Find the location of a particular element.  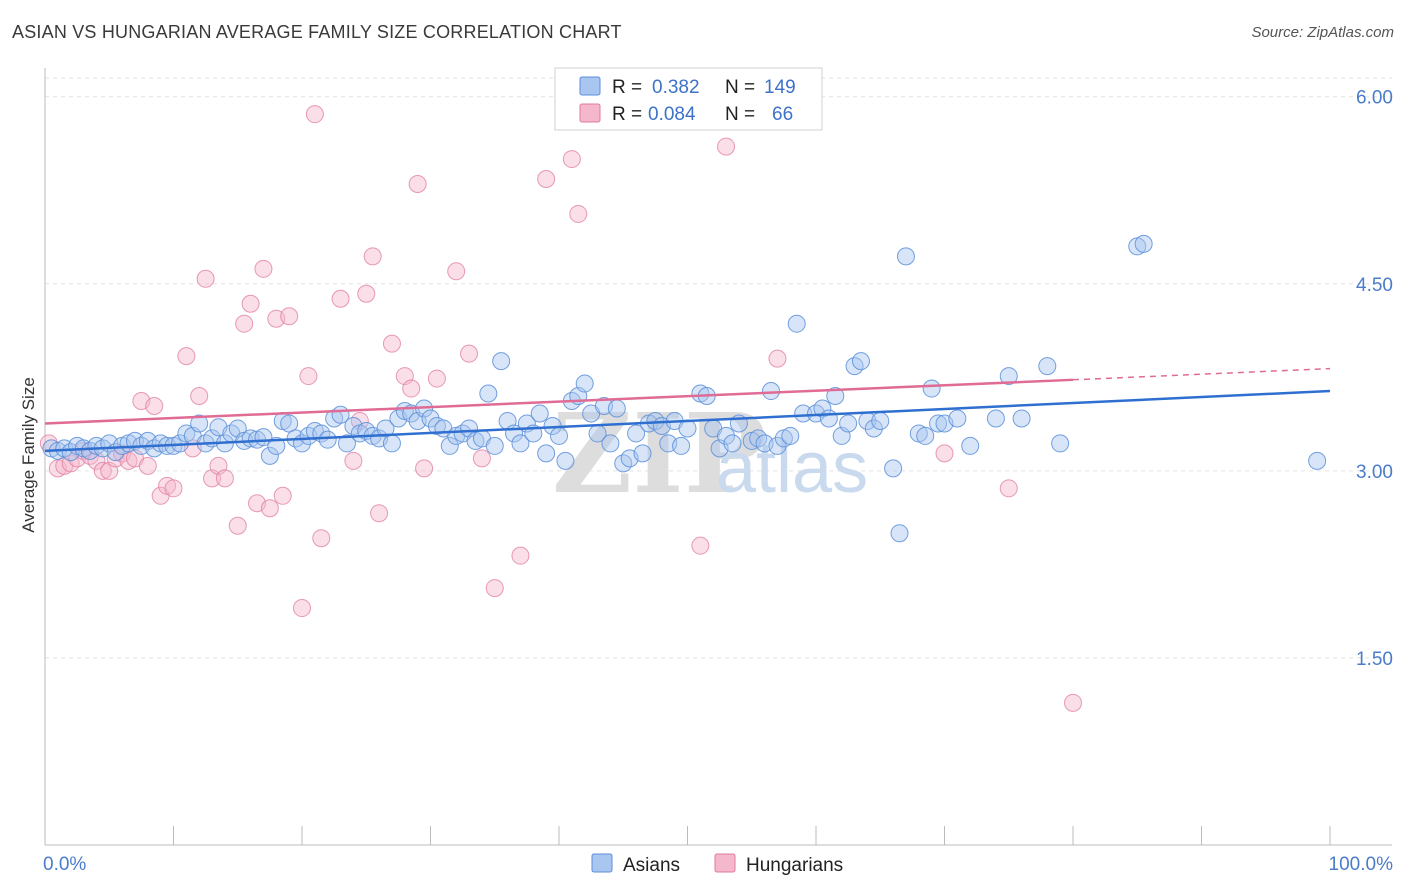

hungarian-trend-line-extension is located at coordinates (1201, 374).